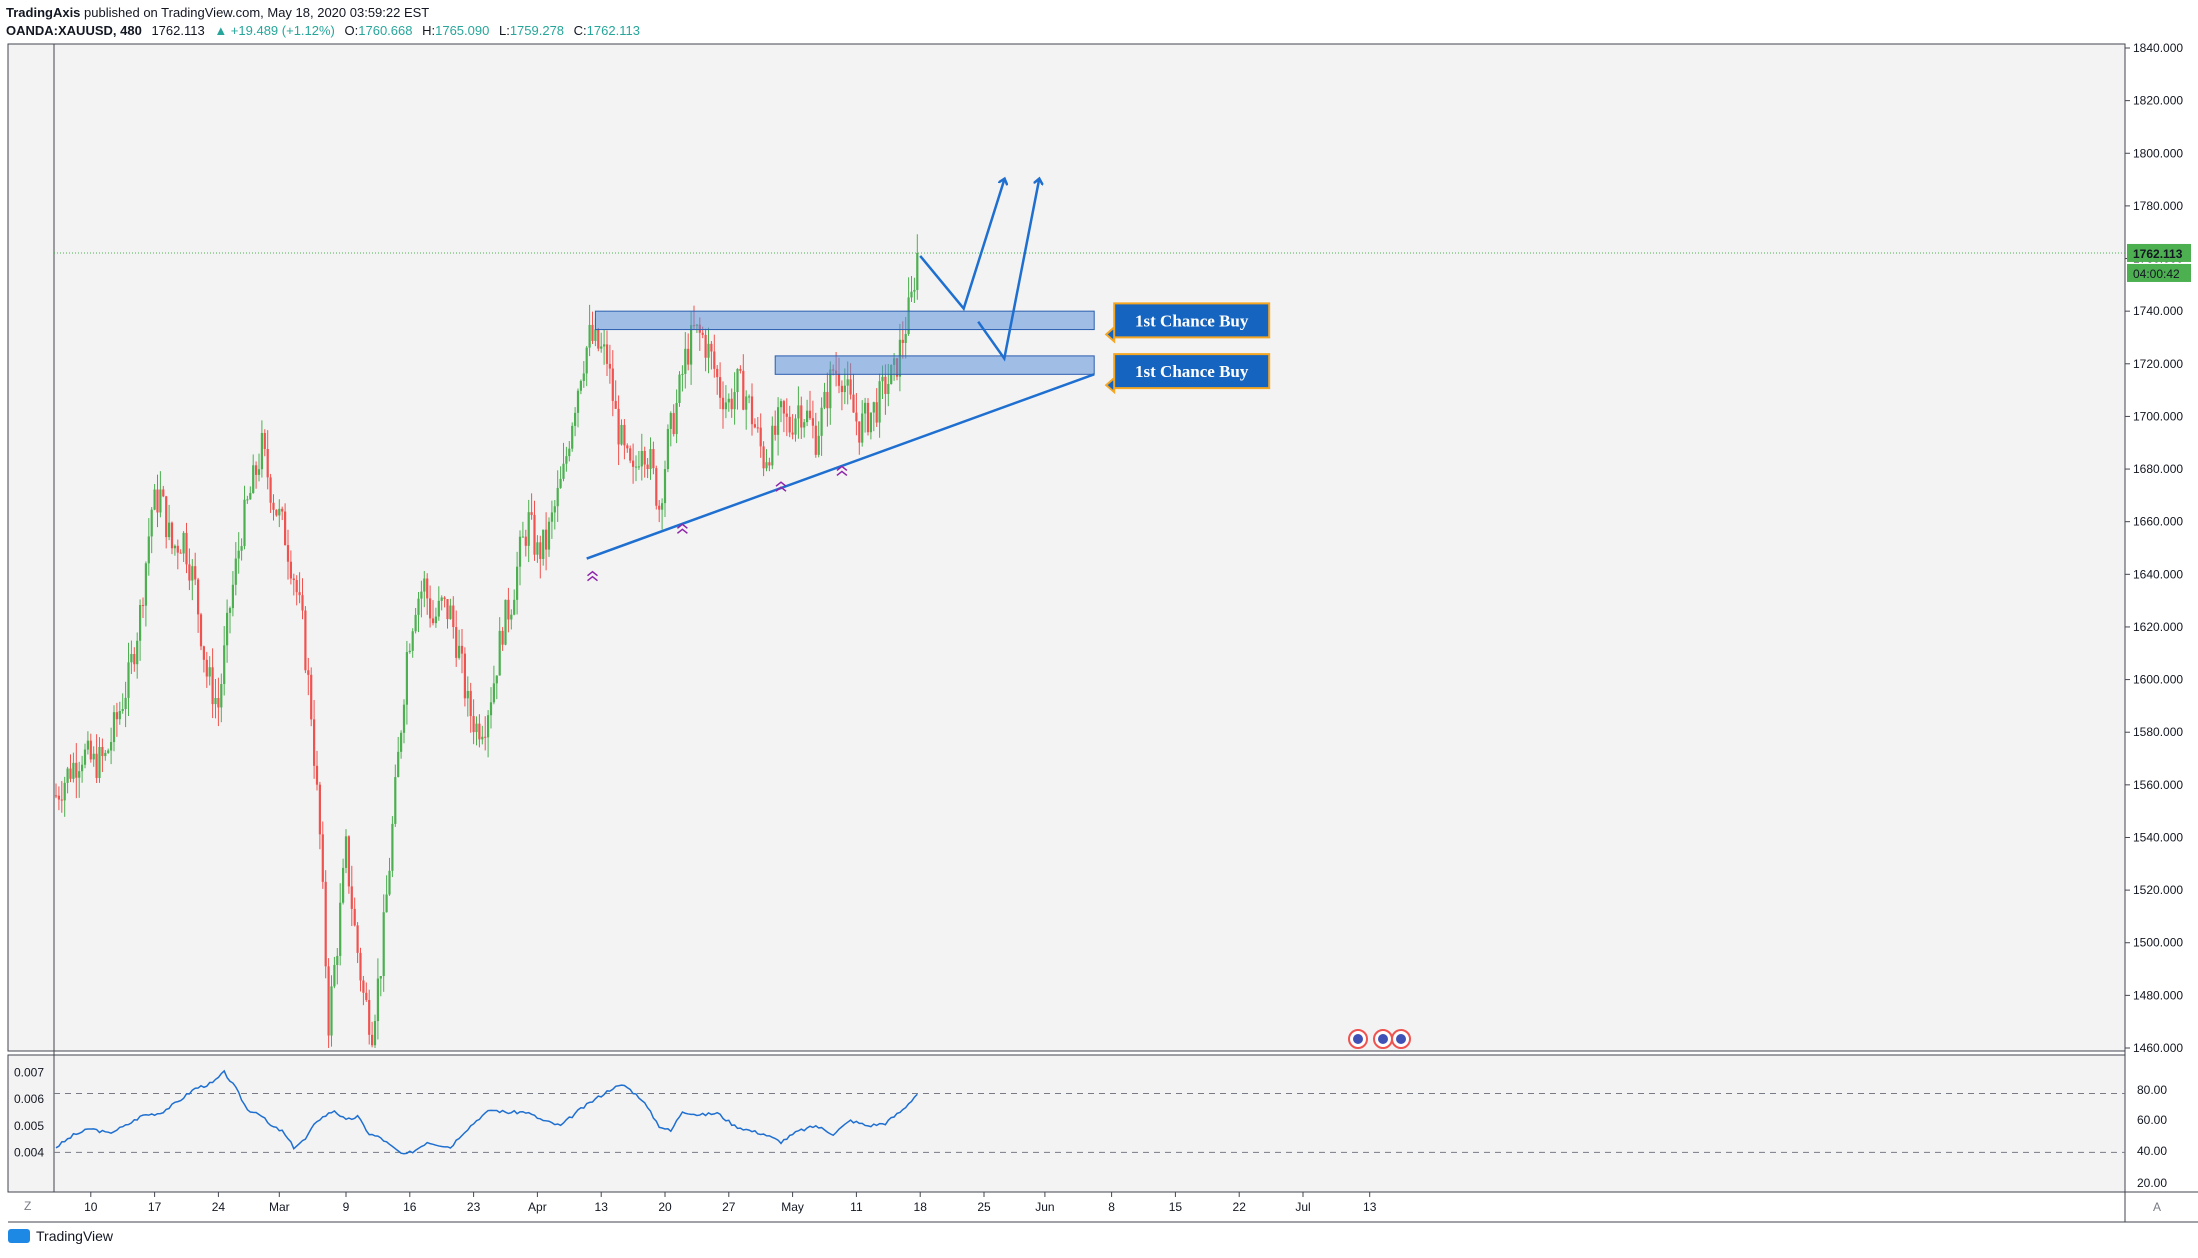 The width and height of the screenshot is (2198, 1258). What do you see at coordinates (1066, 1123) in the screenshot?
I see `indicator-pane` at bounding box center [1066, 1123].